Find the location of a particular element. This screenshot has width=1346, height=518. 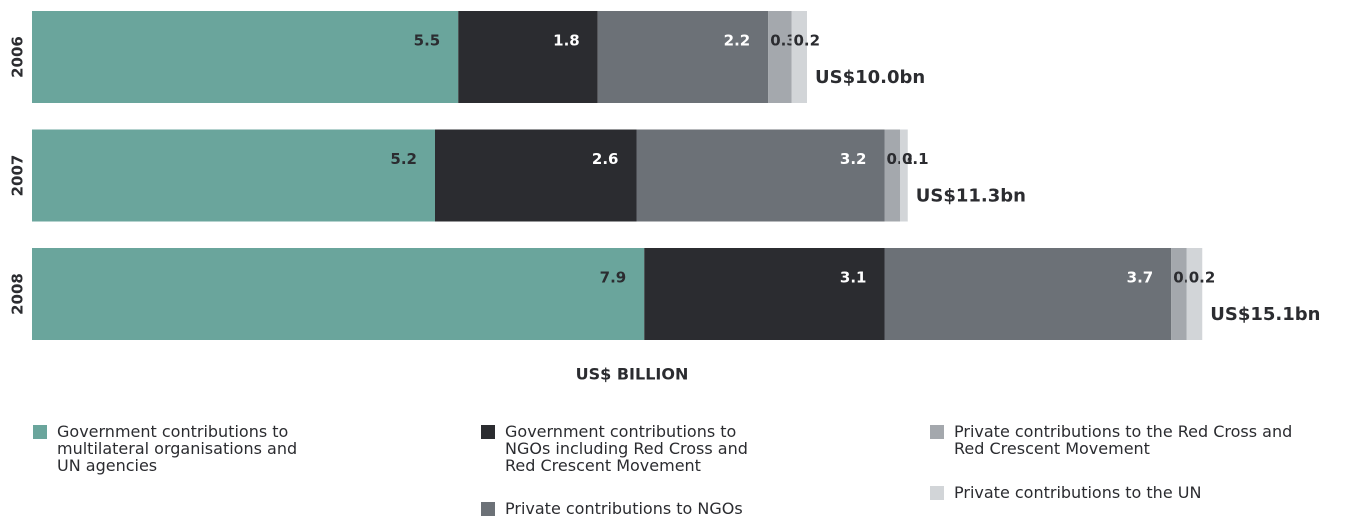

y-tick-label: 2007 is located at coordinates (18, 176).